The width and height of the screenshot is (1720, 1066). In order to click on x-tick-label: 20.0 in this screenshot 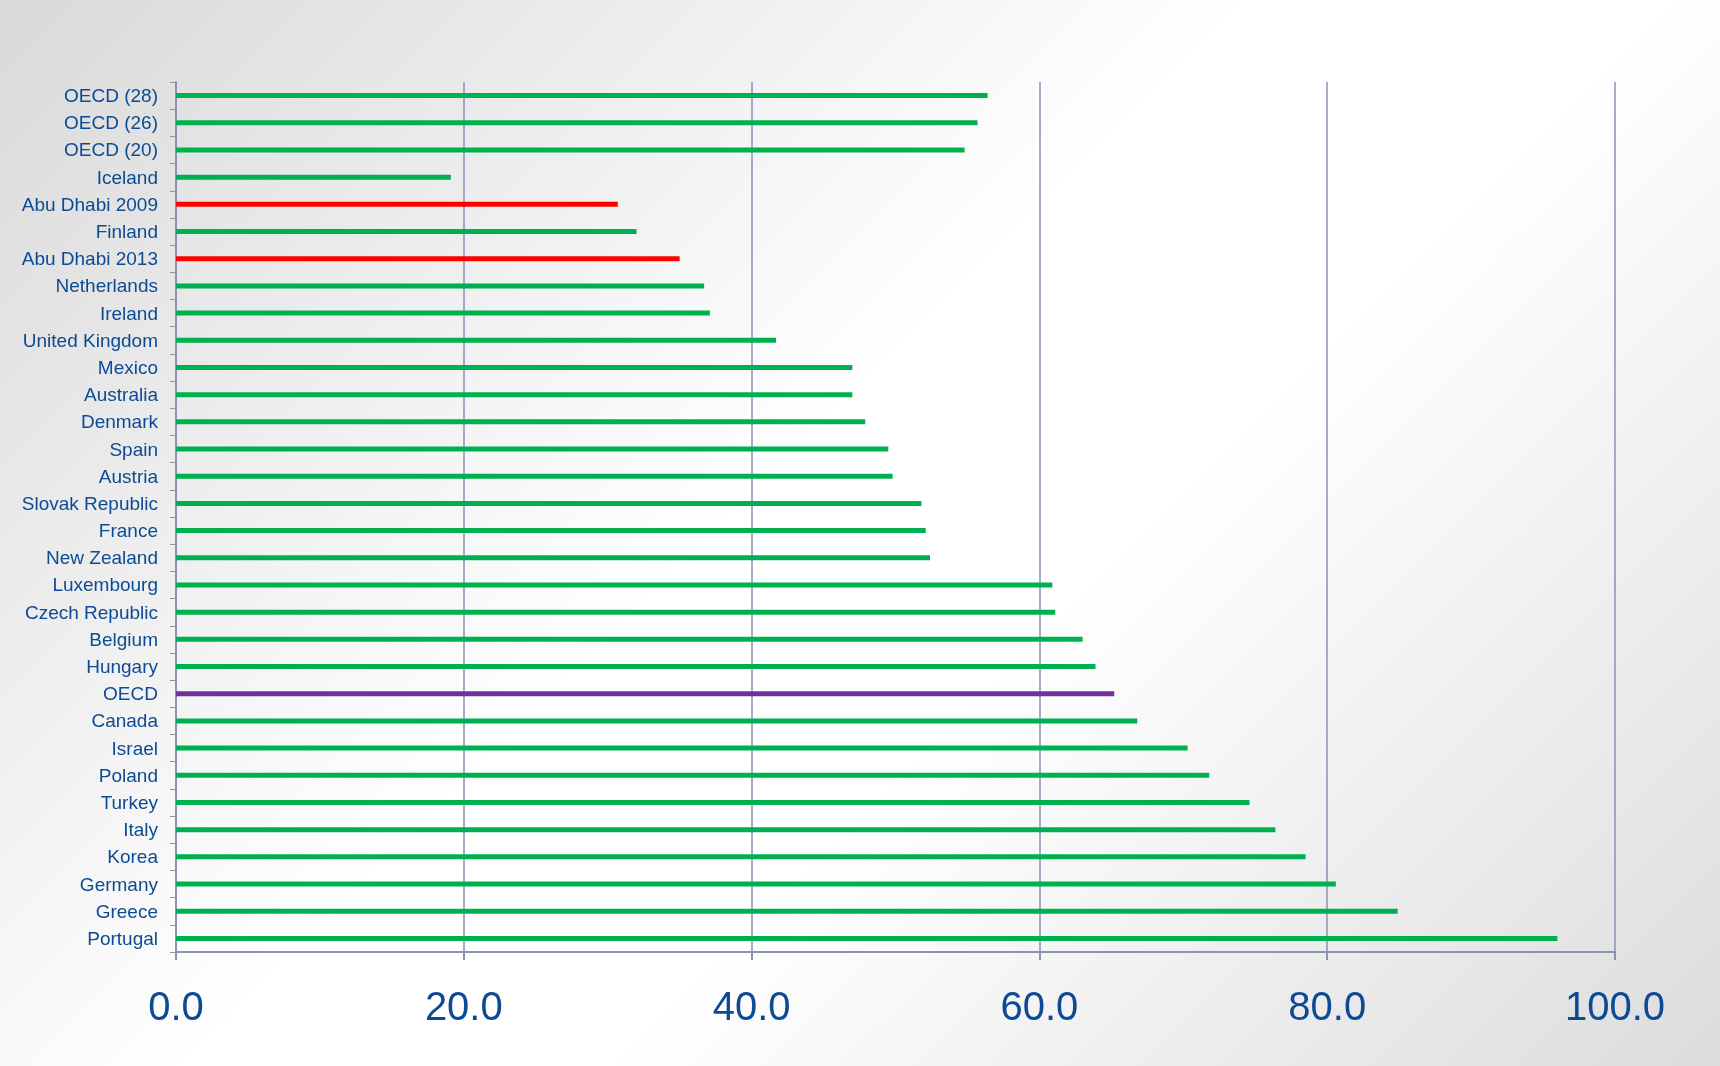, I will do `click(463, 1006)`.